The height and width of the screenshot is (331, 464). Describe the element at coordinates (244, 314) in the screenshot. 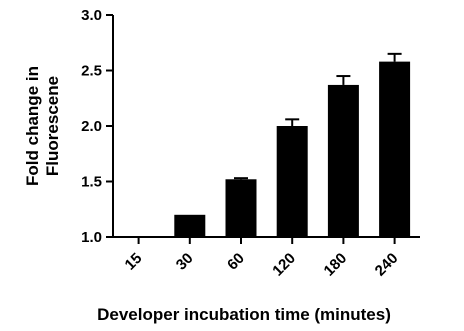

I see `x-axis-title: Developer incubation time (minutes)` at that location.